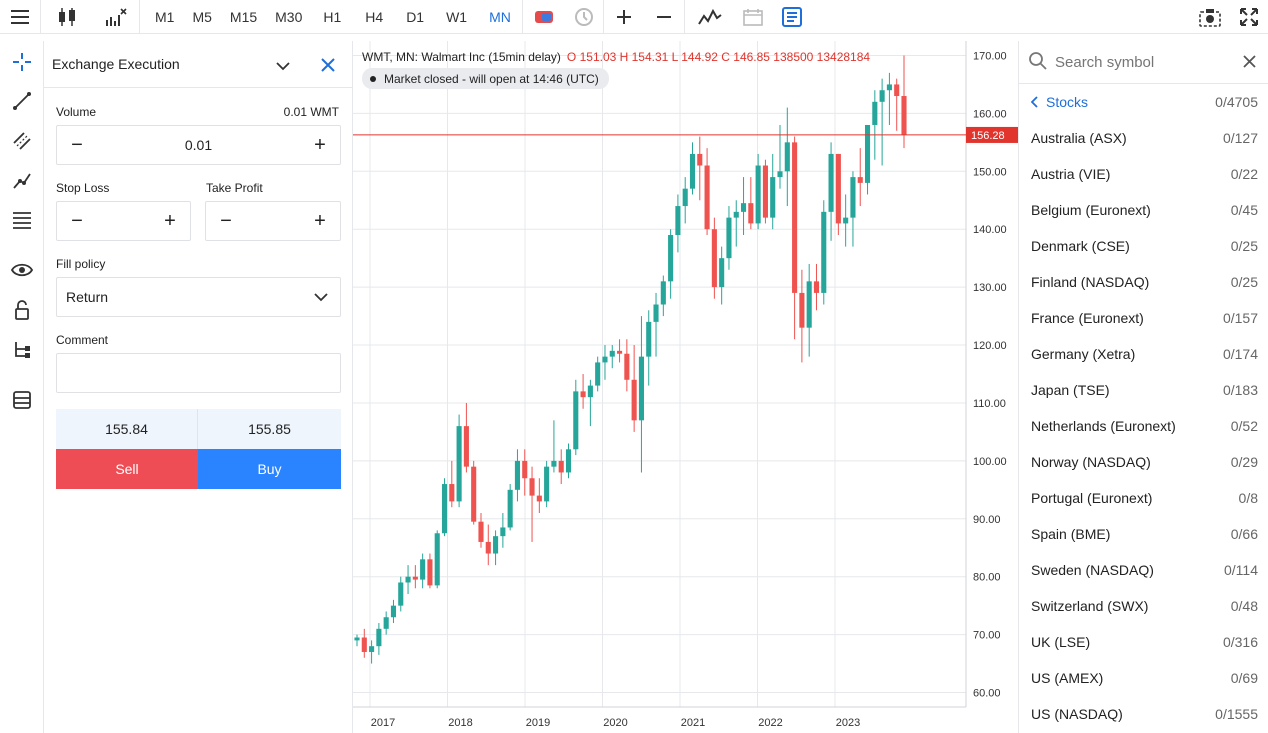  I want to click on symbol-list-item: US (NASDAQ) 0/1555, so click(1144, 714).